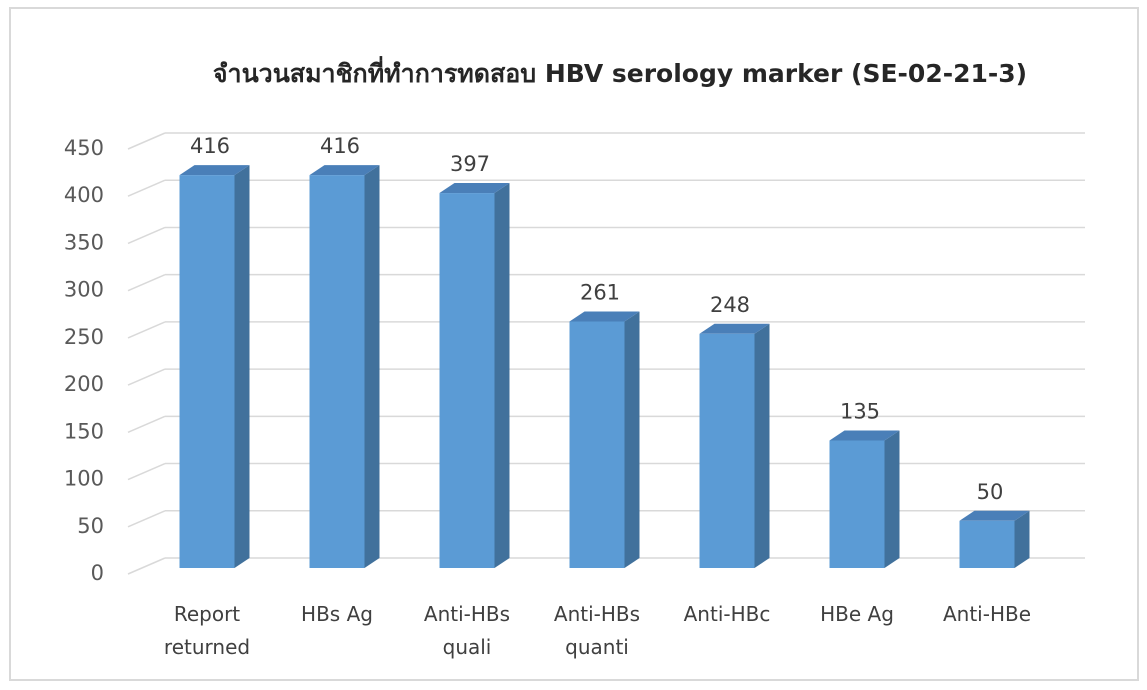 Image resolution: width=1147 pixels, height=690 pixels. What do you see at coordinates (90, 526) in the screenshot?
I see `y-tick-label: 50` at bounding box center [90, 526].